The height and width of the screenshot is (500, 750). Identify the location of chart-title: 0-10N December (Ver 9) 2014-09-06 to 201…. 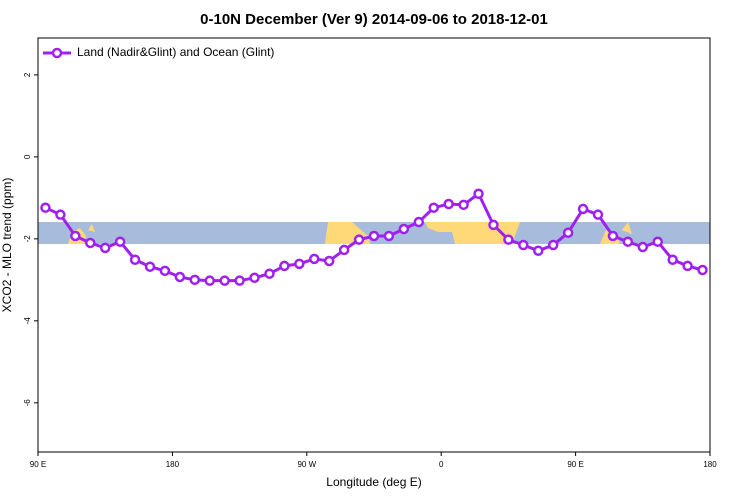
(374, 19).